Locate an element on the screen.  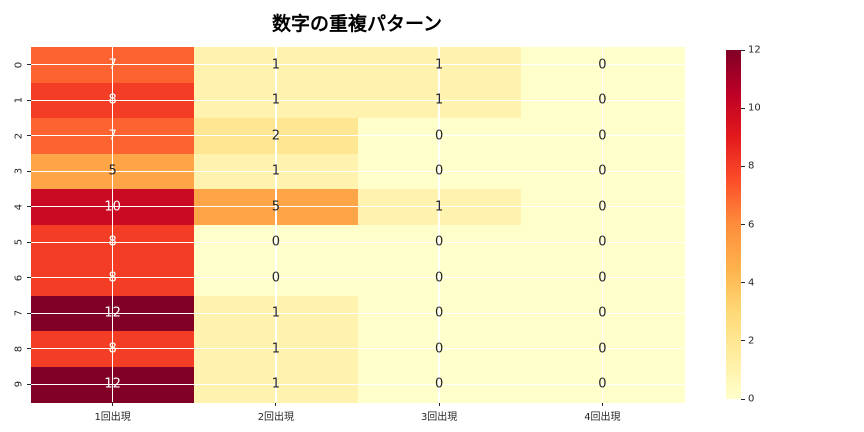
colorbar-tick-label: 0 is located at coordinates (751, 399).